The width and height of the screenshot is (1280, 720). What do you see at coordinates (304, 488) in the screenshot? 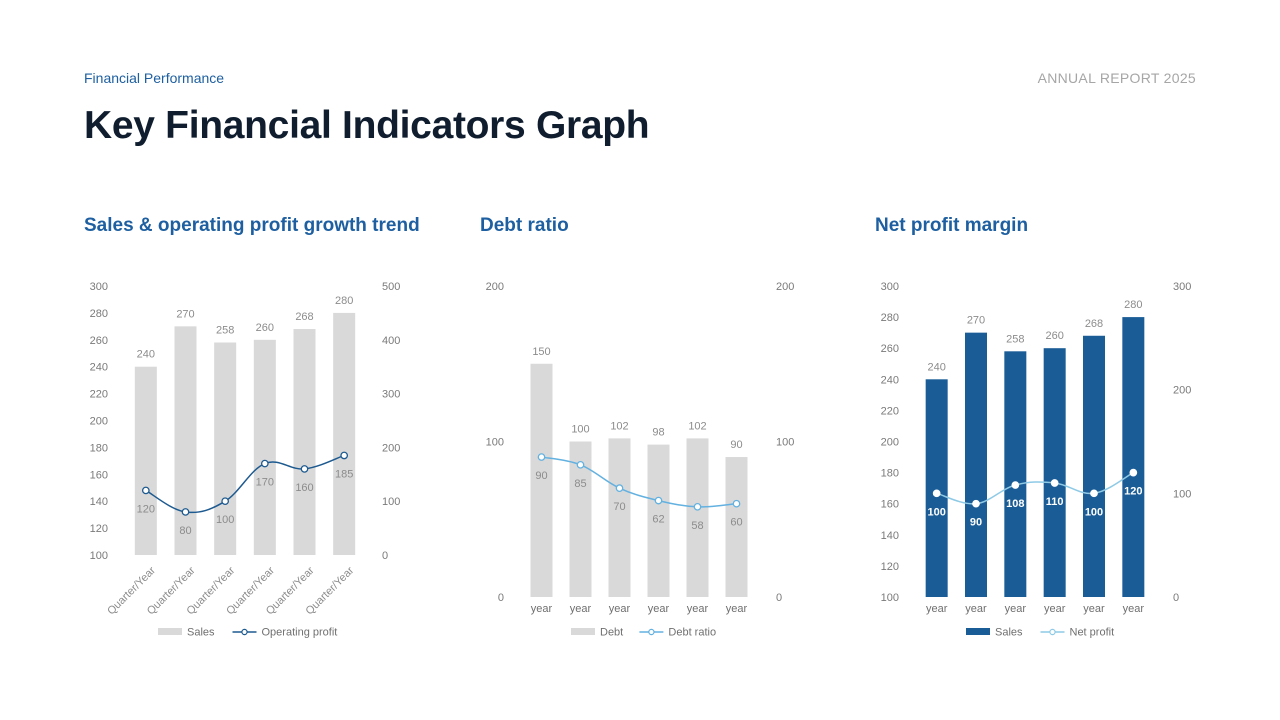
I see `line-value-label: 160` at bounding box center [304, 488].